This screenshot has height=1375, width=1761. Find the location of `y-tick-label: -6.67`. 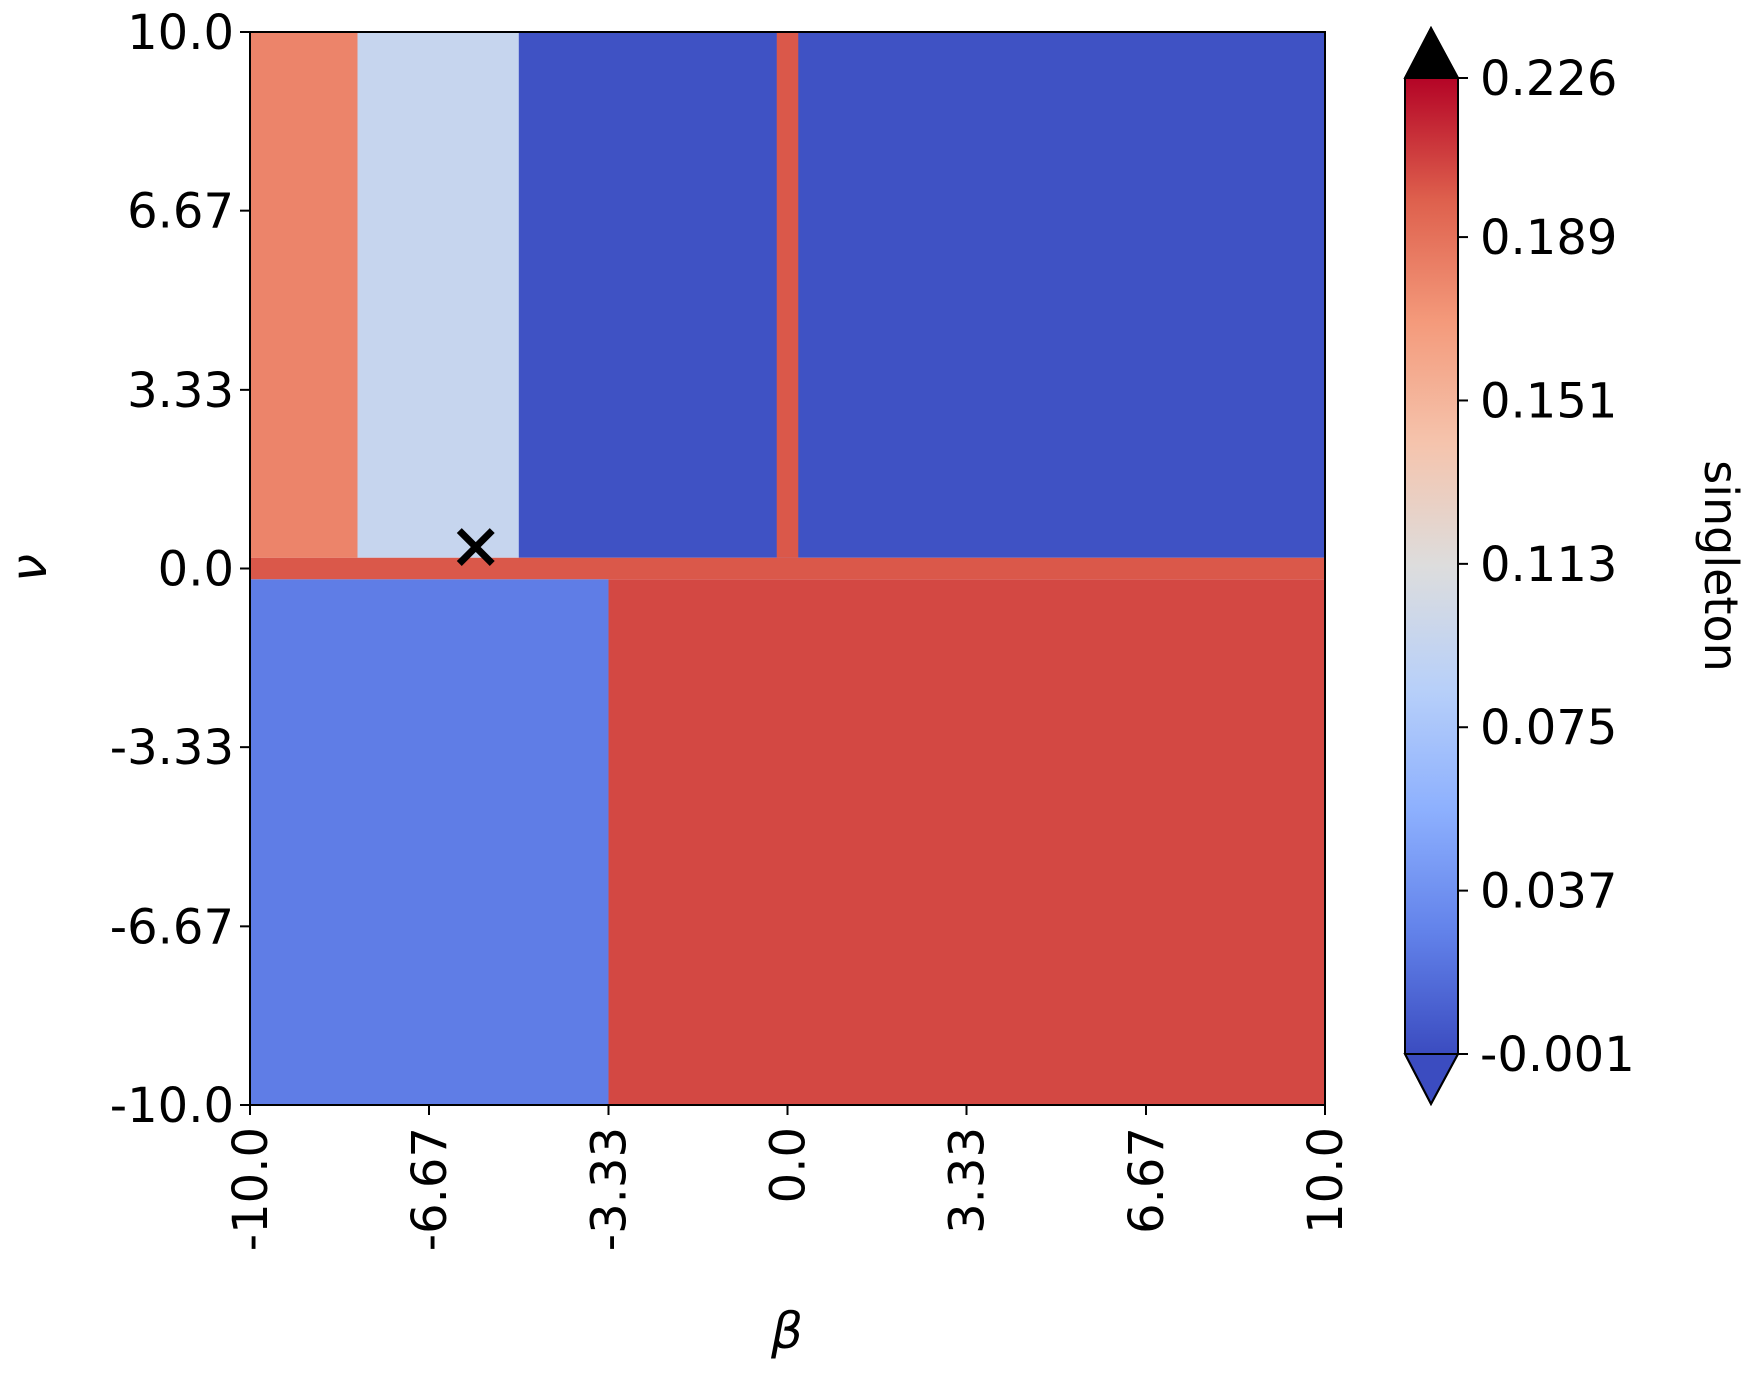

y-tick-label: -6.67 is located at coordinates (172, 927).